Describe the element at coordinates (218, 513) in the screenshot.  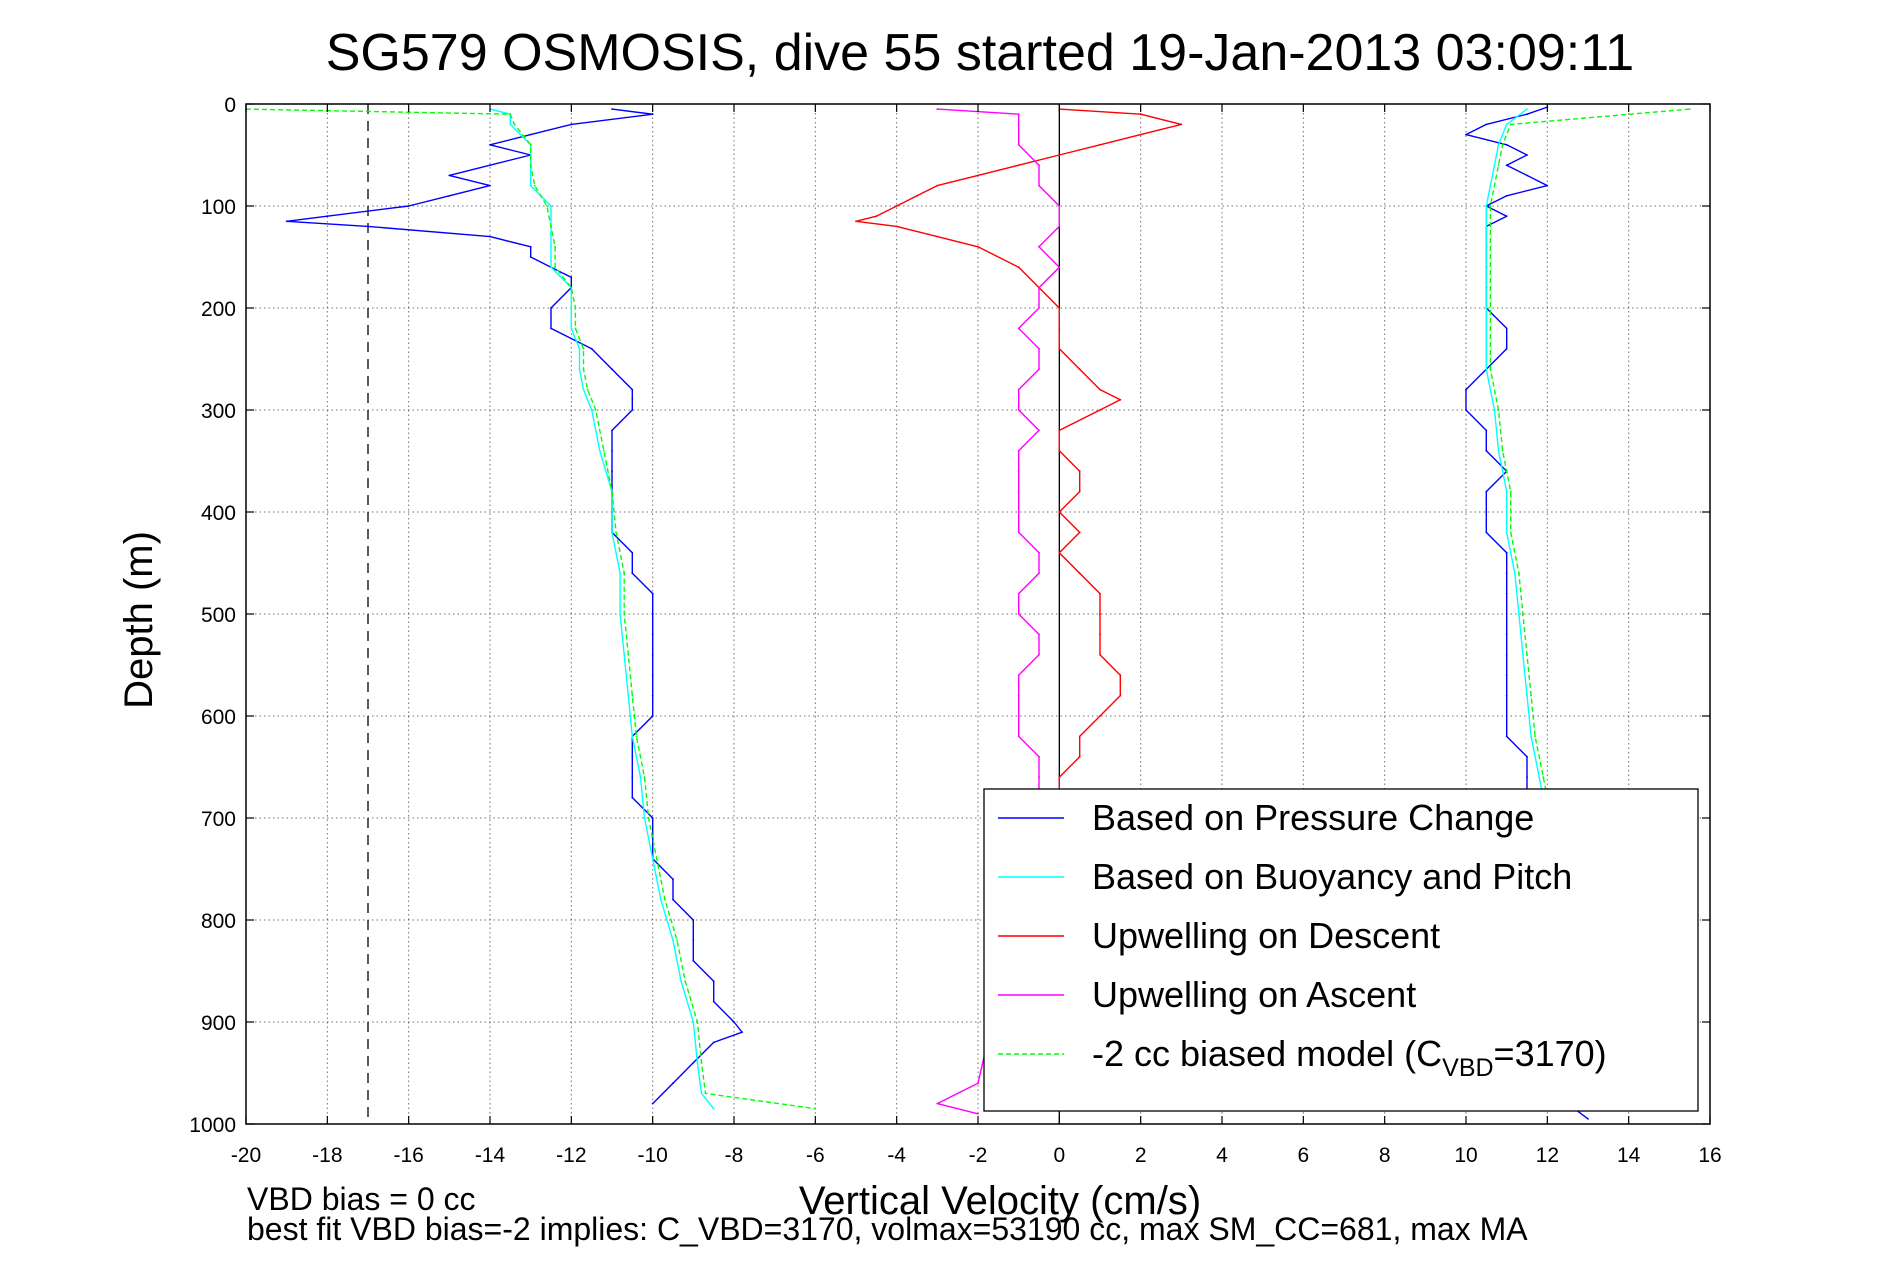
I see `y-tick-label: 400` at that location.